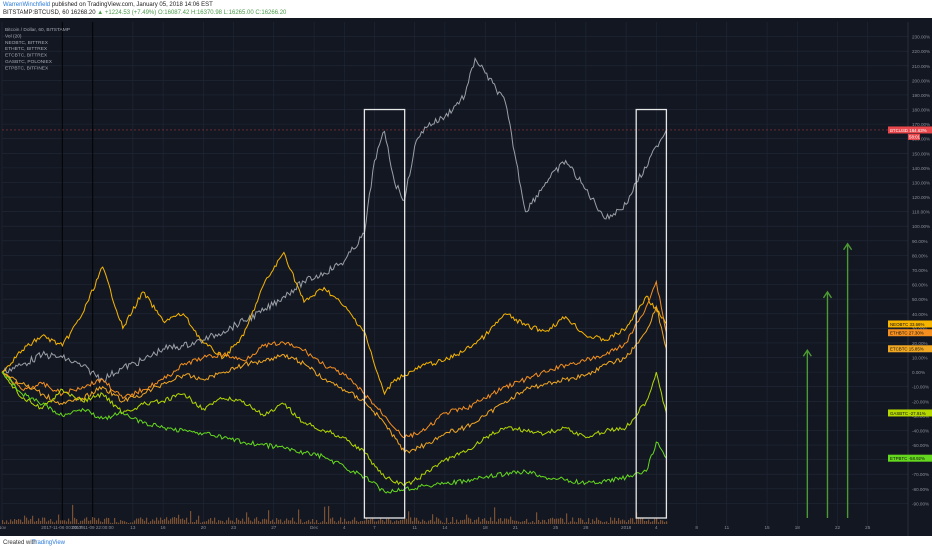  Describe the element at coordinates (204, 527) in the screenshot. I see `x-tick-label: 20` at that location.